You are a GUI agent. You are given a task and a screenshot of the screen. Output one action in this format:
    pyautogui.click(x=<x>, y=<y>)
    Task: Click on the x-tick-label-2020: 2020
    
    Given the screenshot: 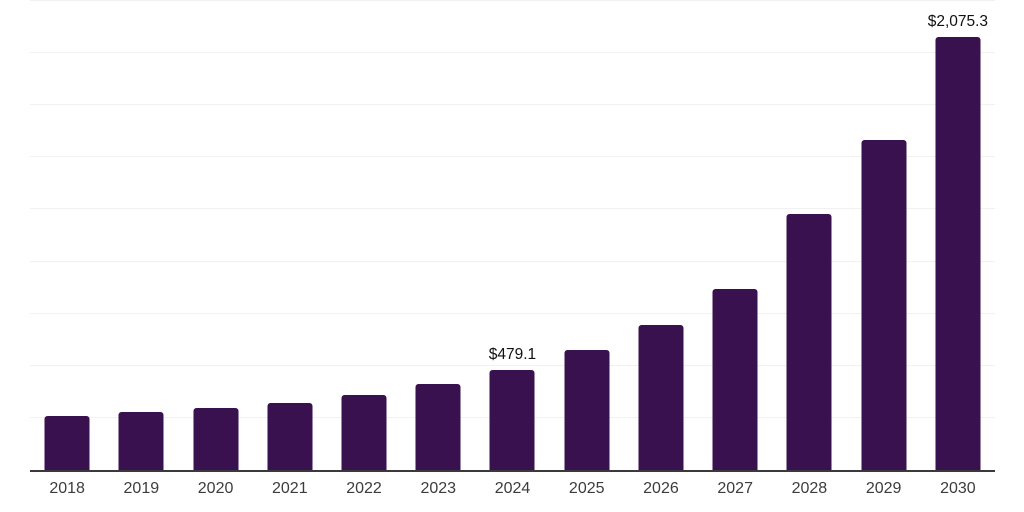 What is the action you would take?
    pyautogui.click(x=215, y=488)
    